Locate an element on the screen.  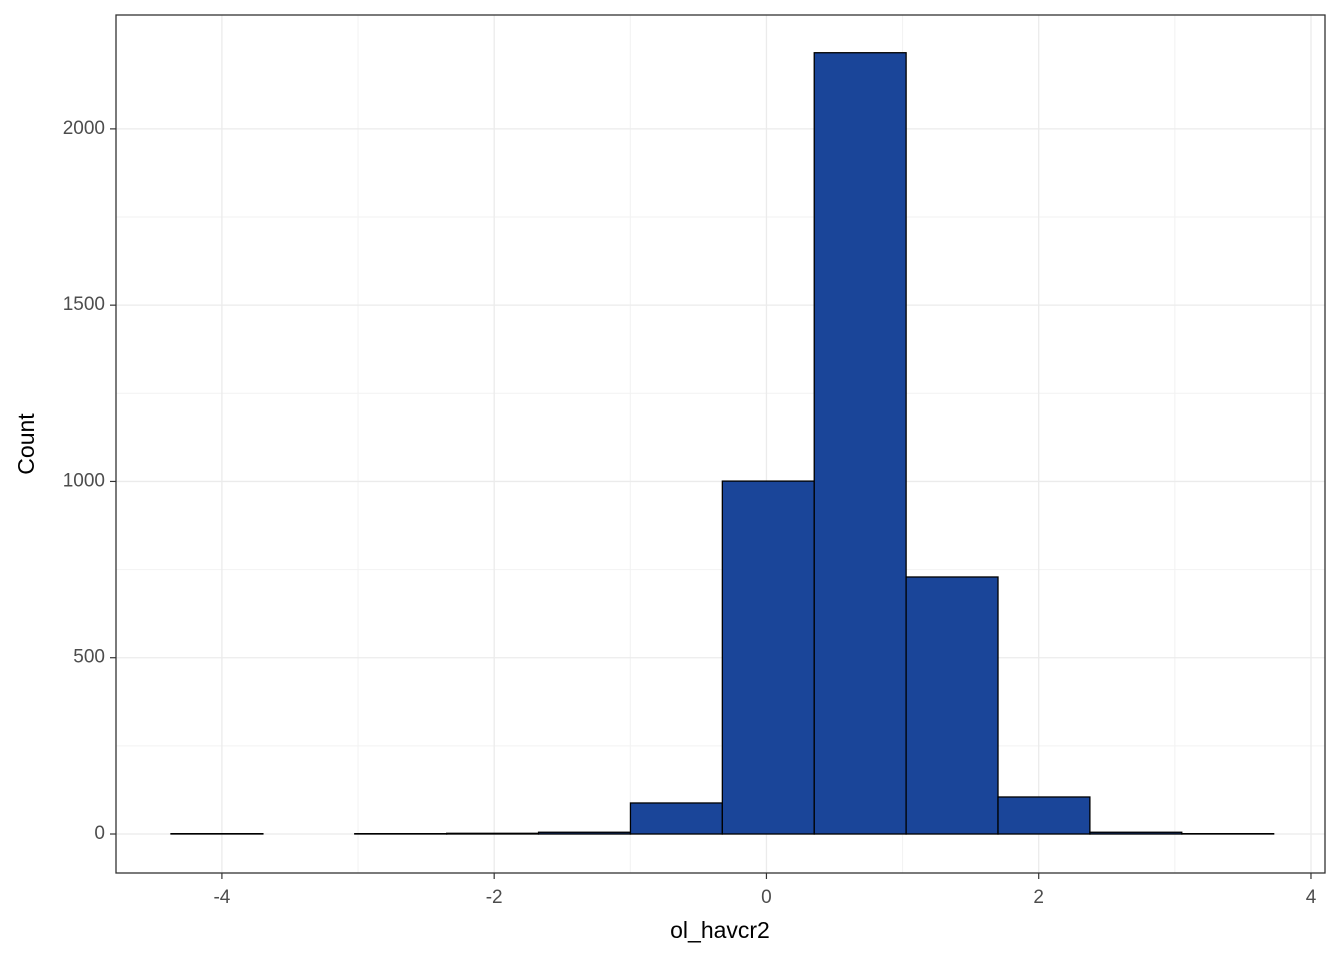
x-tick-label: -4 is located at coordinates (221, 897).